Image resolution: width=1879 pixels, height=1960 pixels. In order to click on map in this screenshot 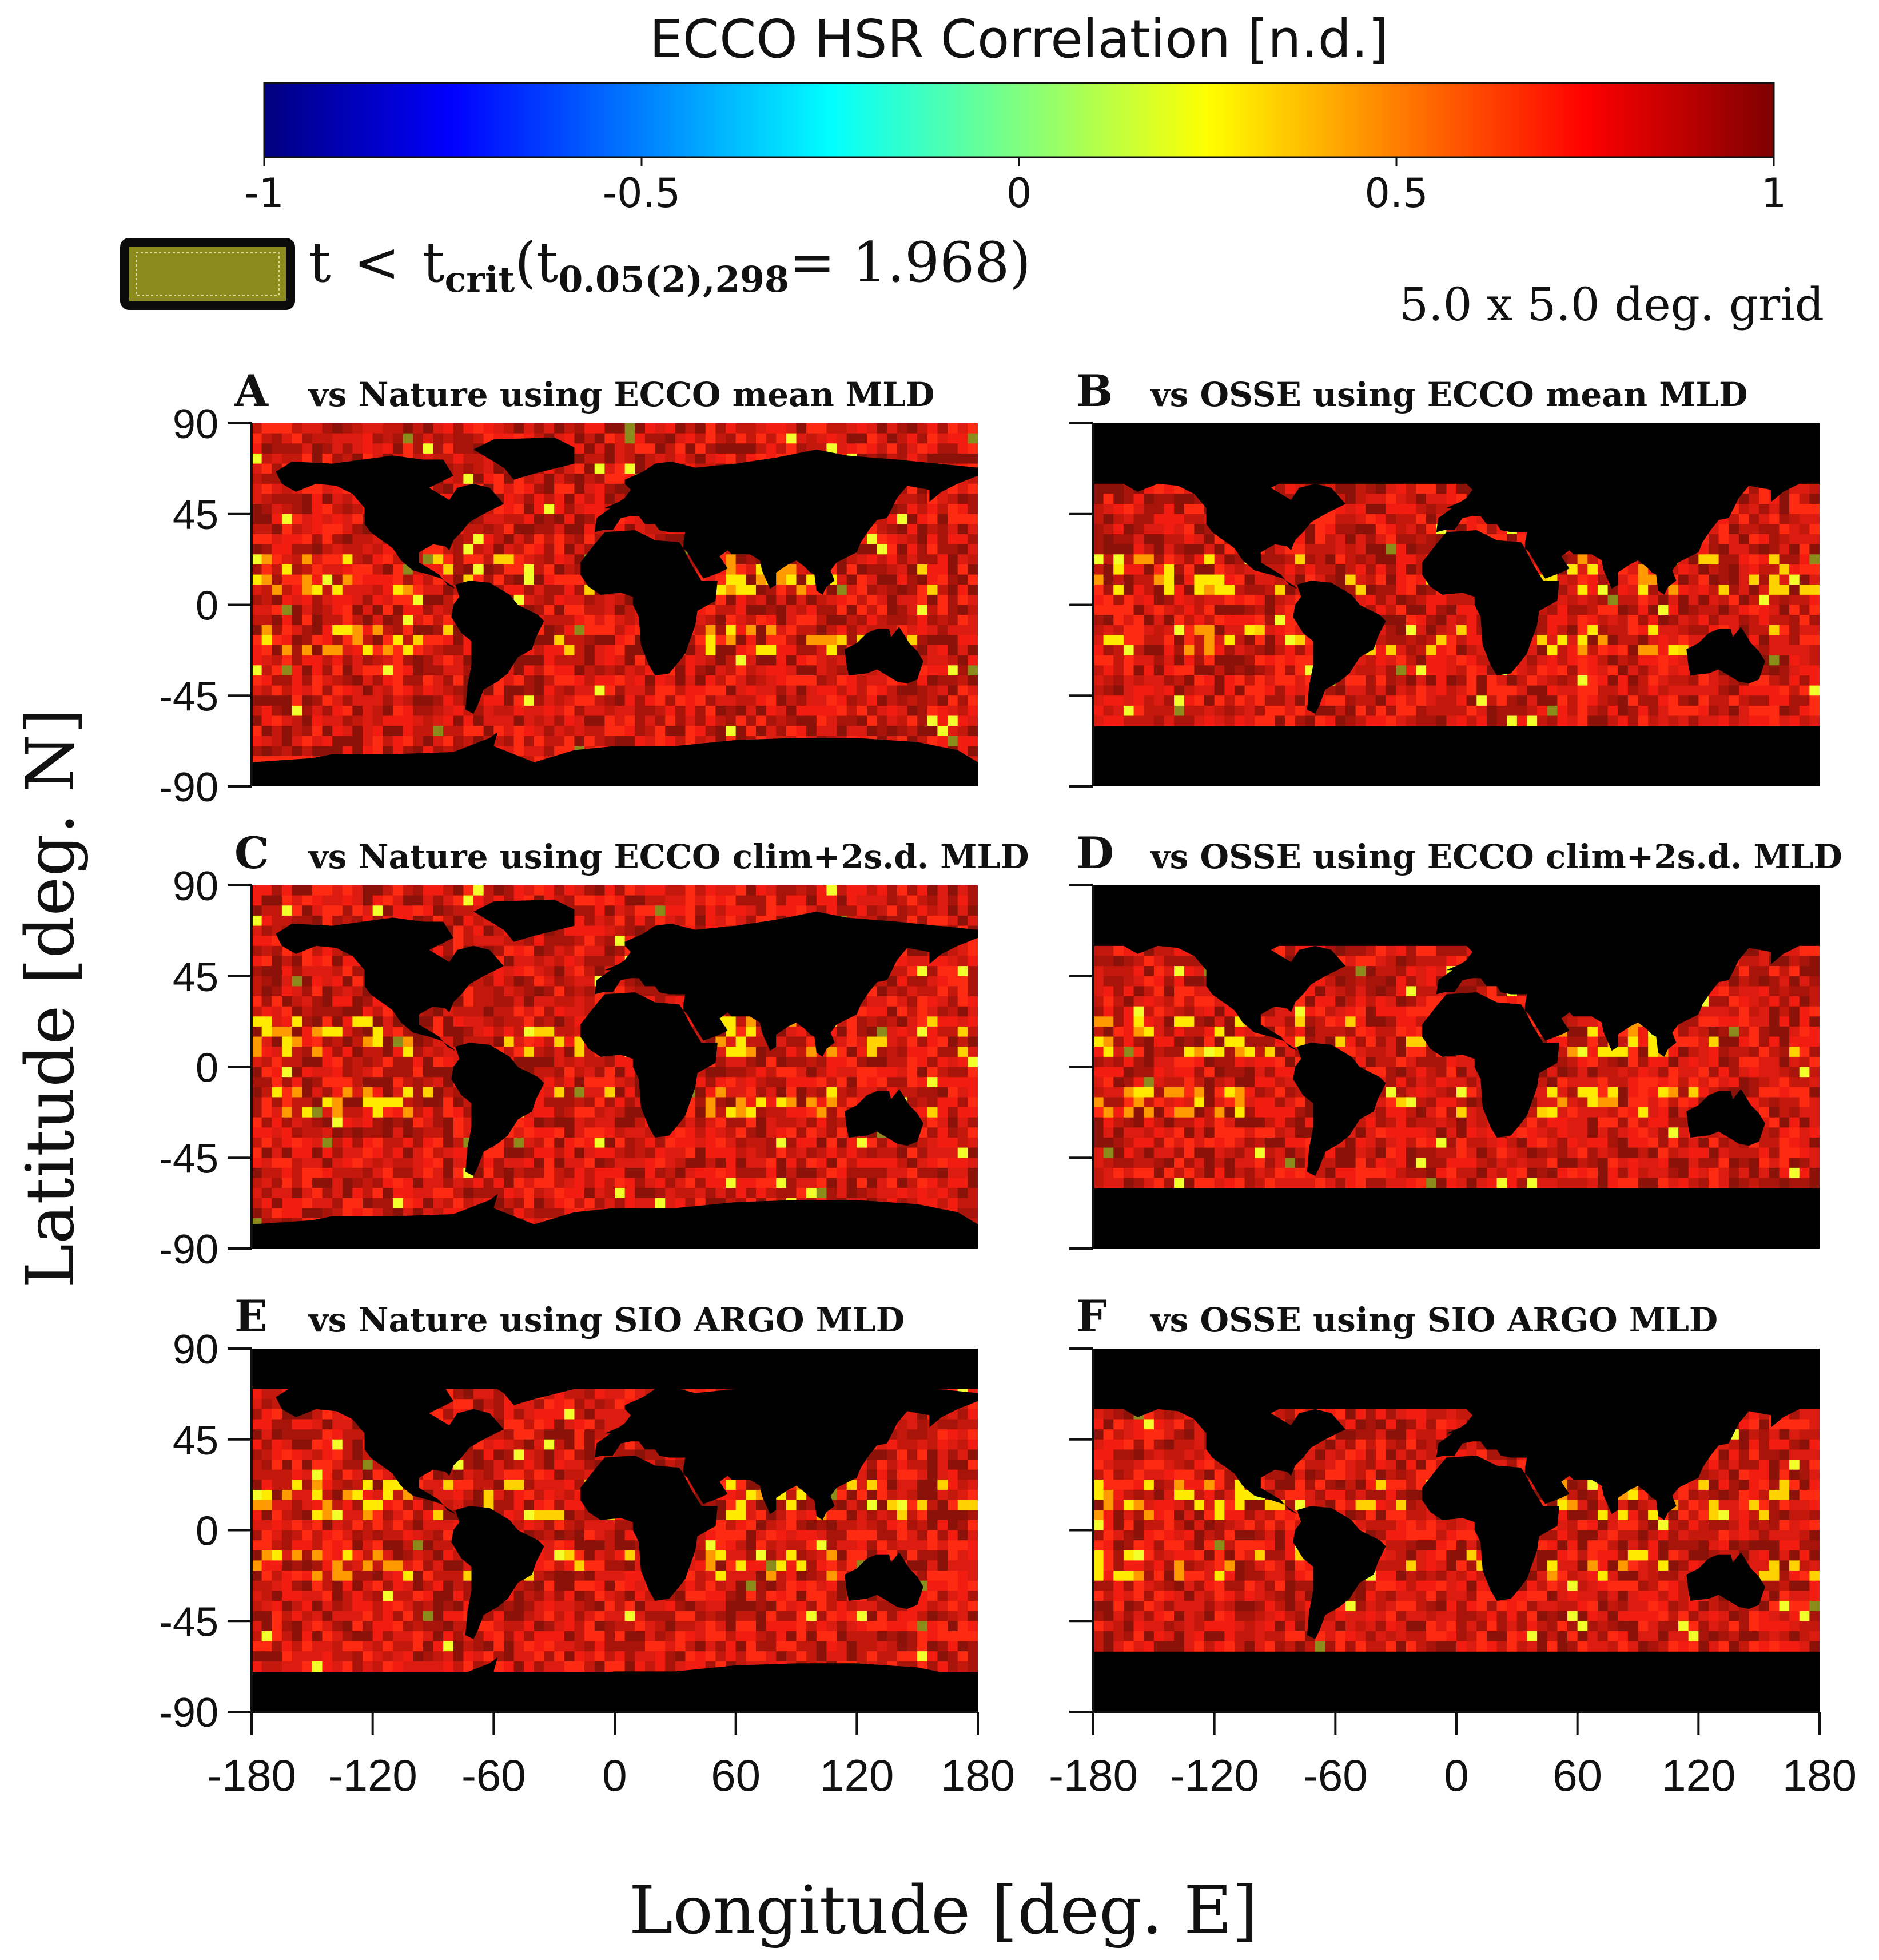, I will do `click(615, 604)`.